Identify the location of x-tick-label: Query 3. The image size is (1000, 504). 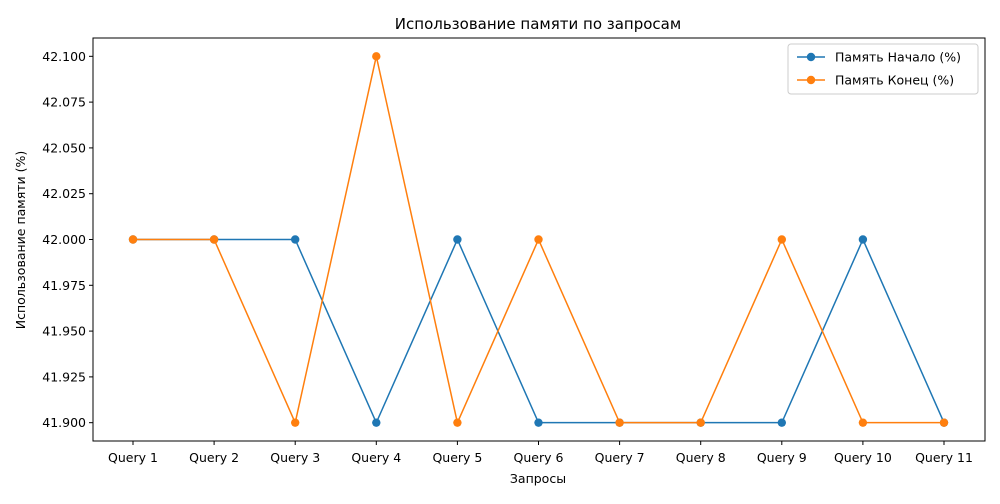
(295, 457).